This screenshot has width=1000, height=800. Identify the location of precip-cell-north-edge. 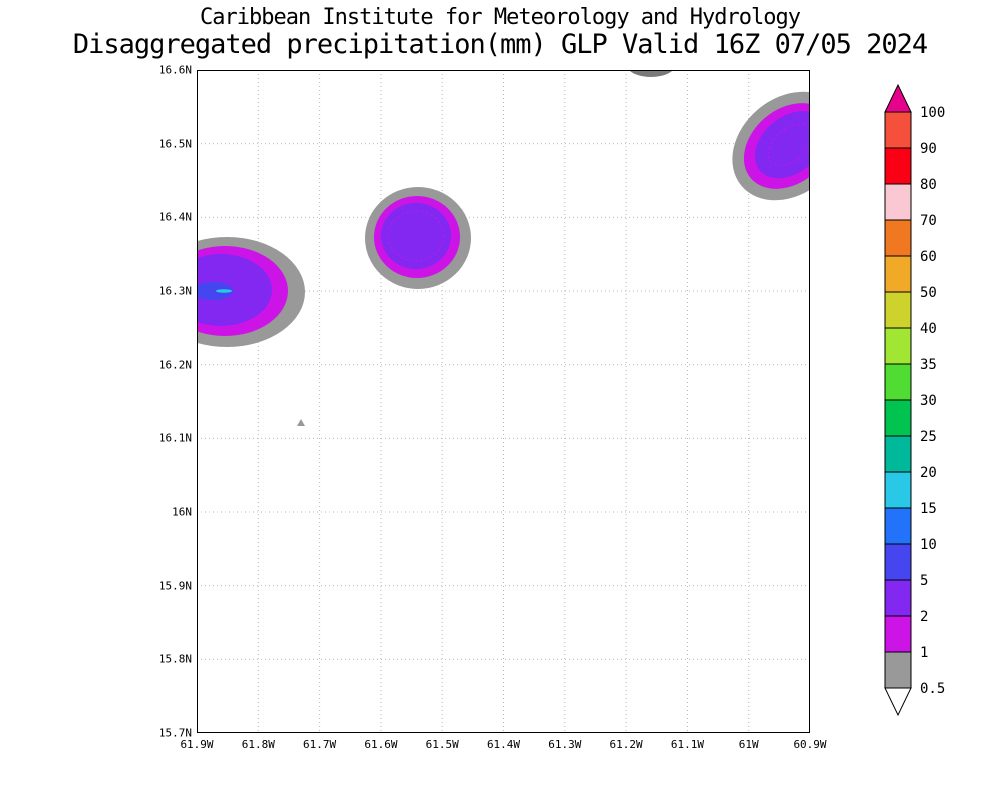
(651, 73).